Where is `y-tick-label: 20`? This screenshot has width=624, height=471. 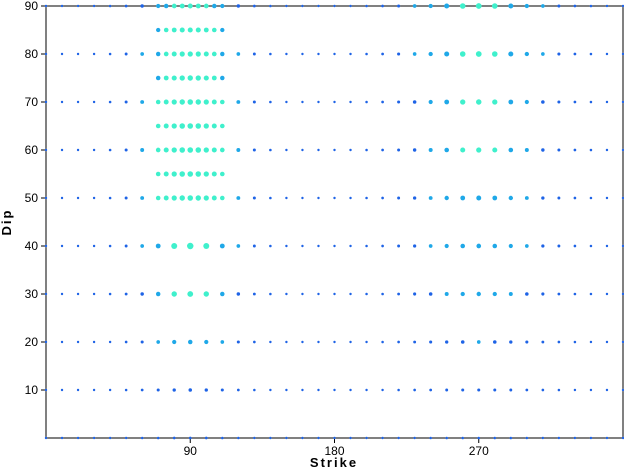
y-tick-label: 20 is located at coordinates (32, 342).